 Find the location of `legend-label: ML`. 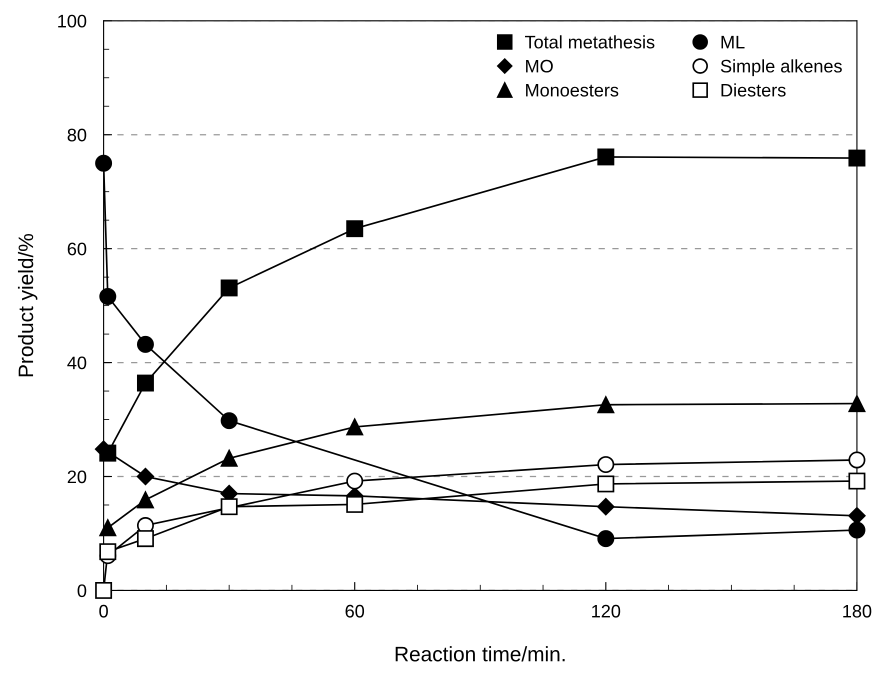

legend-label: ML is located at coordinates (733, 42).